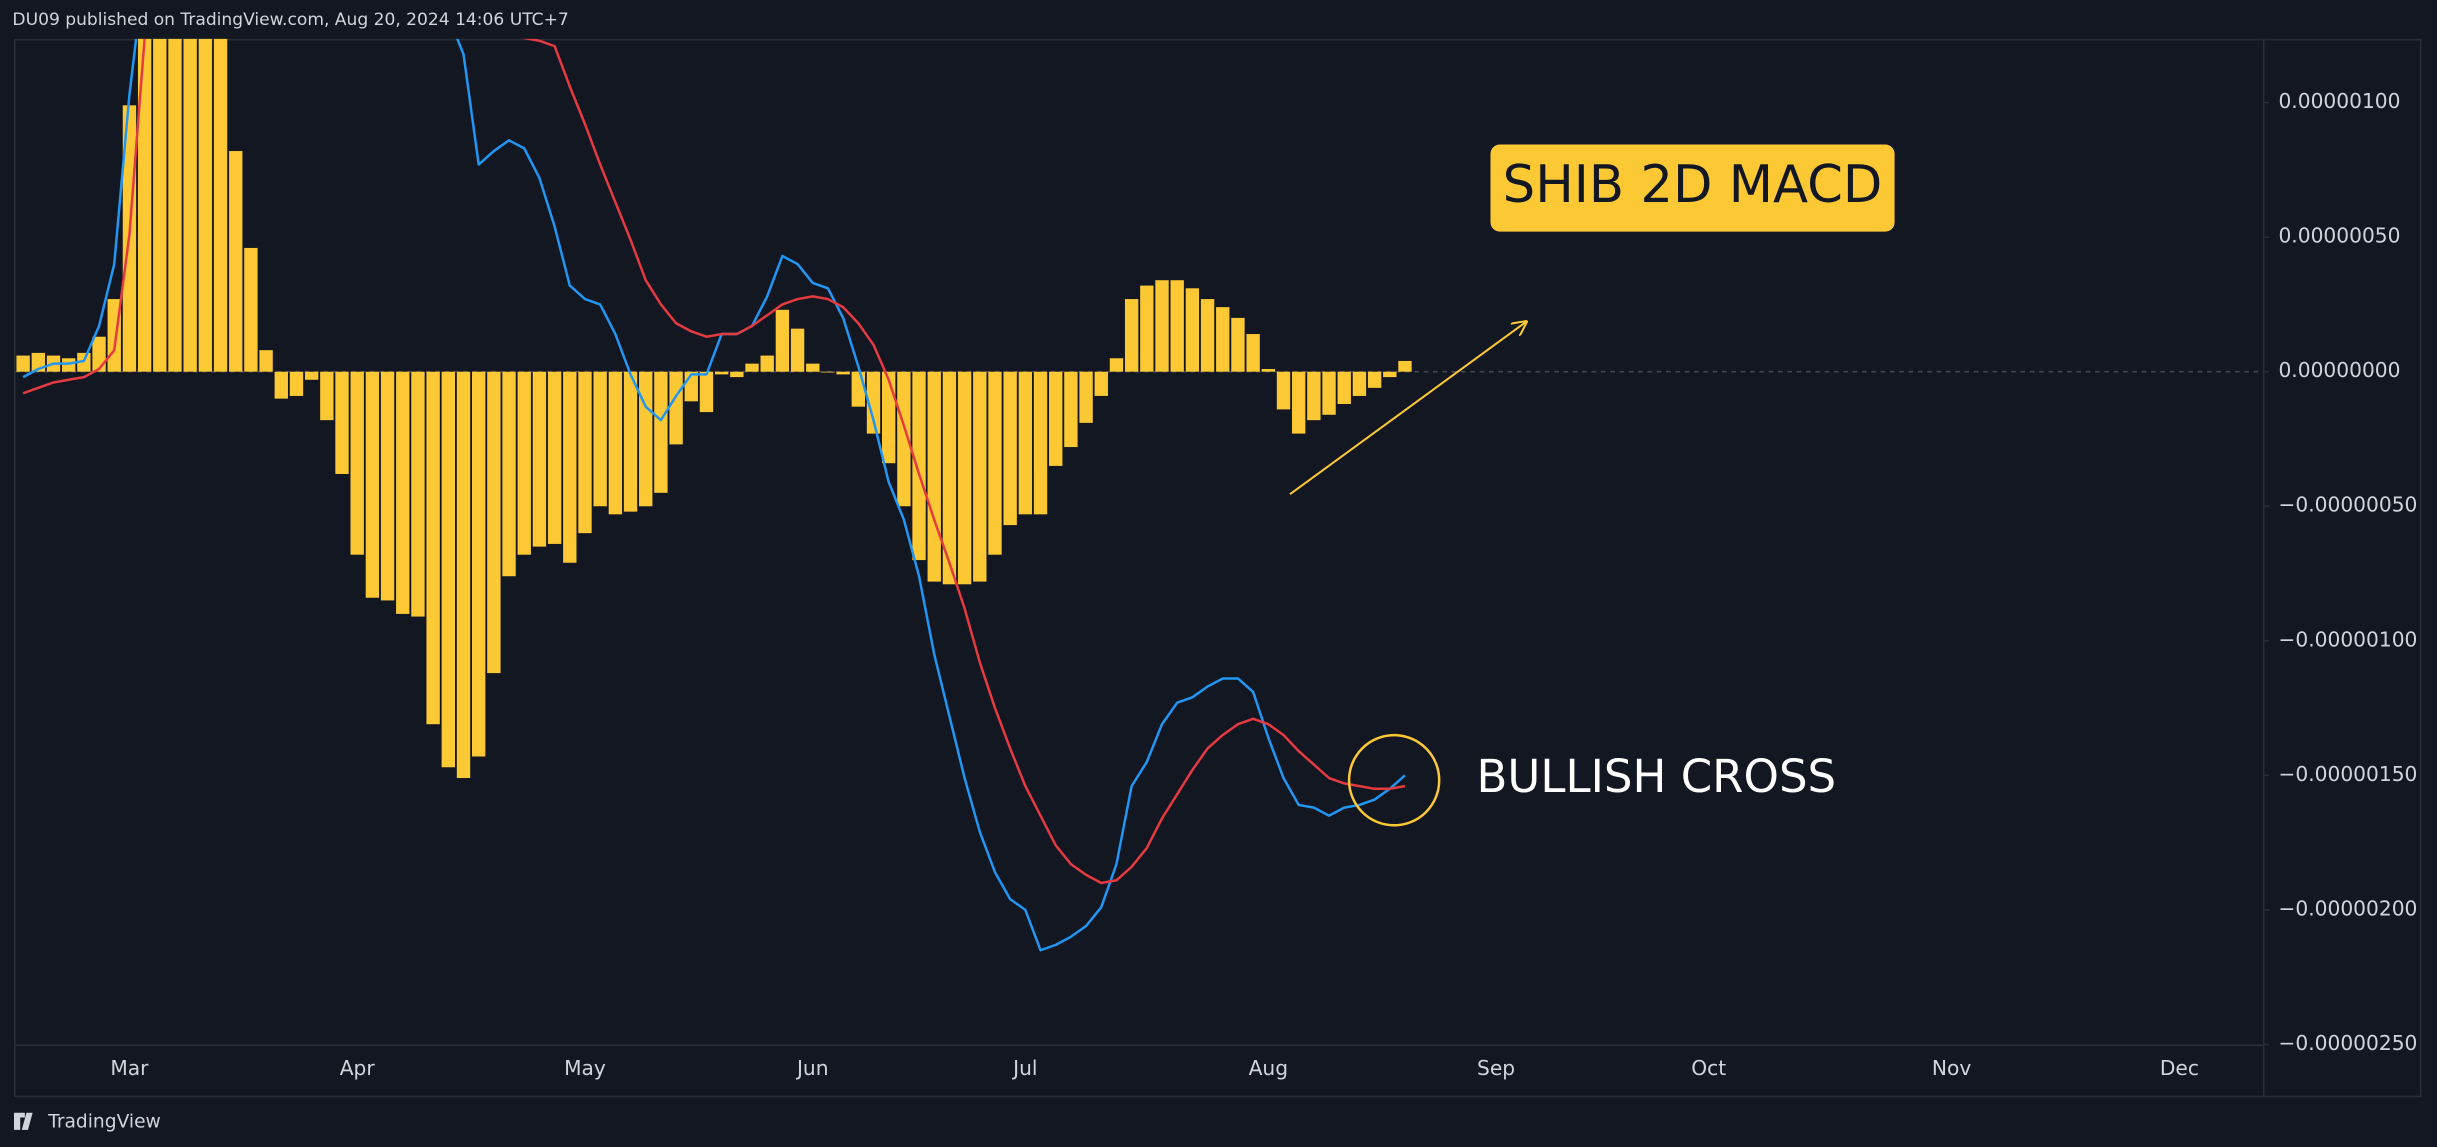 Image resolution: width=2437 pixels, height=1147 pixels. Describe the element at coordinates (129, 1068) in the screenshot. I see `x-tick-label: Mar` at that location.